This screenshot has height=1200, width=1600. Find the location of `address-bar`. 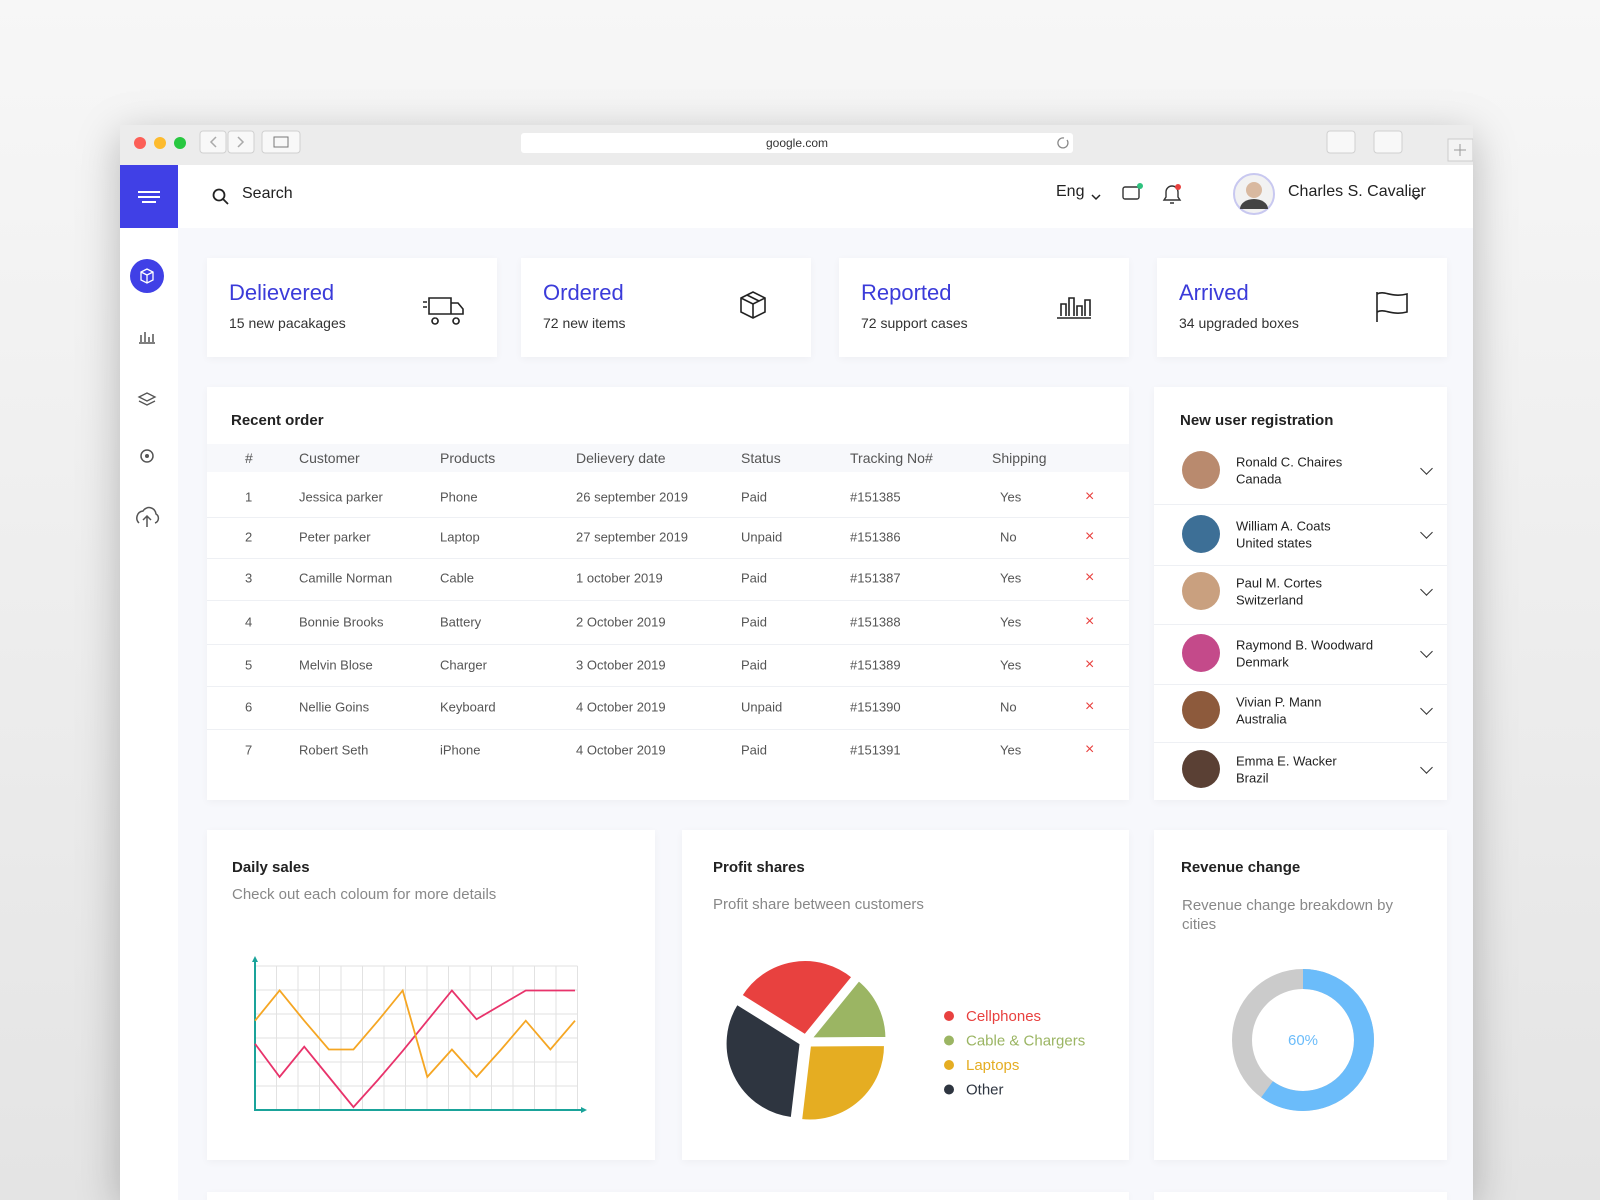

address-bar is located at coordinates (797, 143).